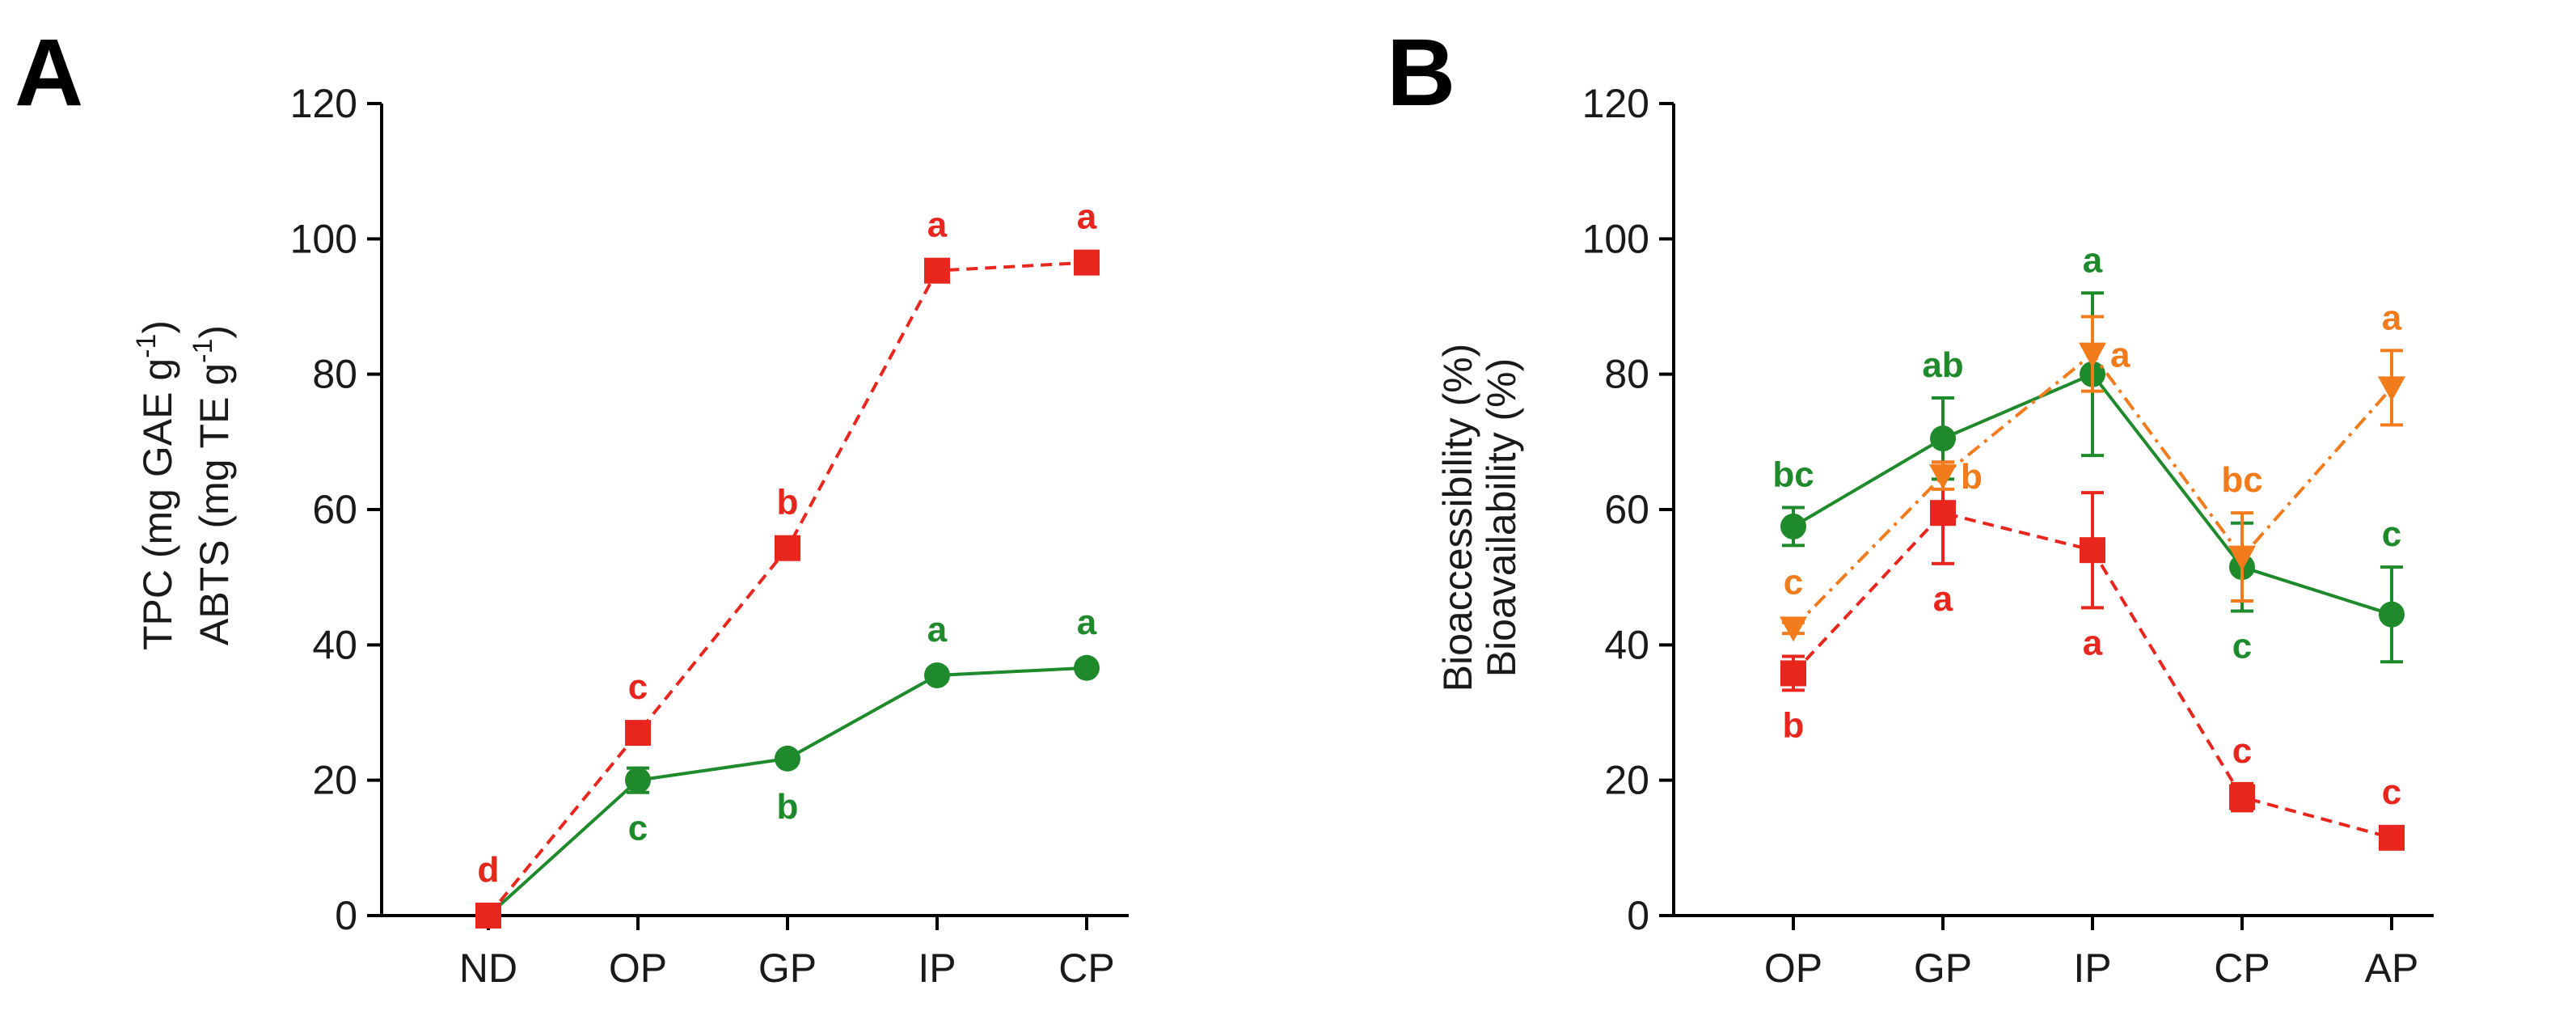 This screenshot has height=1028, width=2576. What do you see at coordinates (489, 870) in the screenshot?
I see `panel-a-significance-label: d` at bounding box center [489, 870].